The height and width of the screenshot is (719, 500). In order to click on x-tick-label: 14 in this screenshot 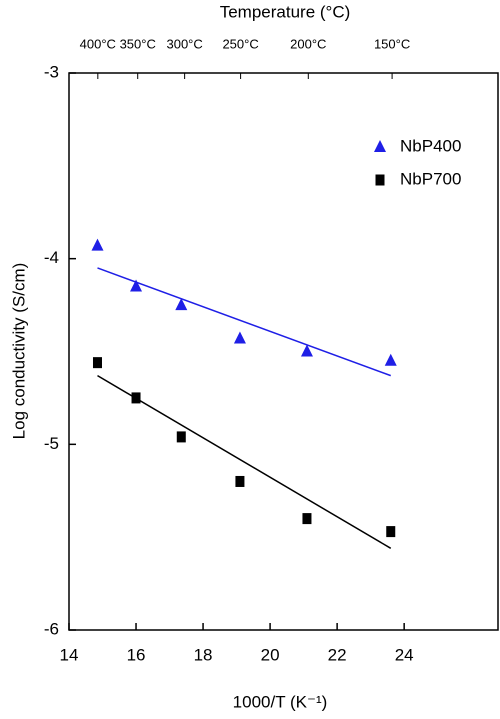, I will do `click(69, 654)`.